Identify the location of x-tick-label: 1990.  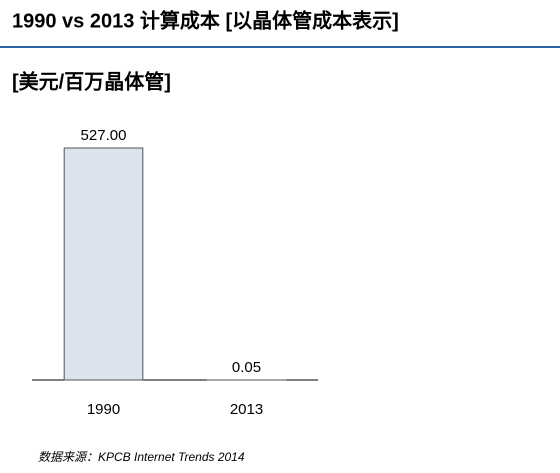
(103, 409).